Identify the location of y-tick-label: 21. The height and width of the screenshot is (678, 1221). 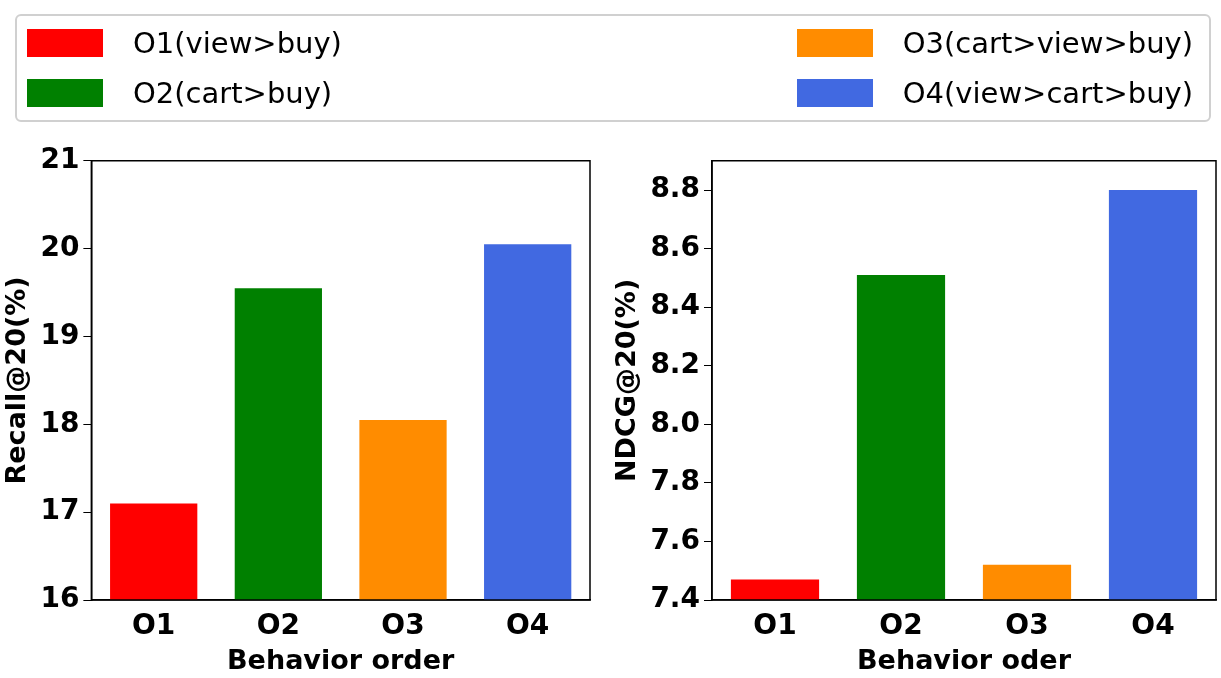
(60, 159).